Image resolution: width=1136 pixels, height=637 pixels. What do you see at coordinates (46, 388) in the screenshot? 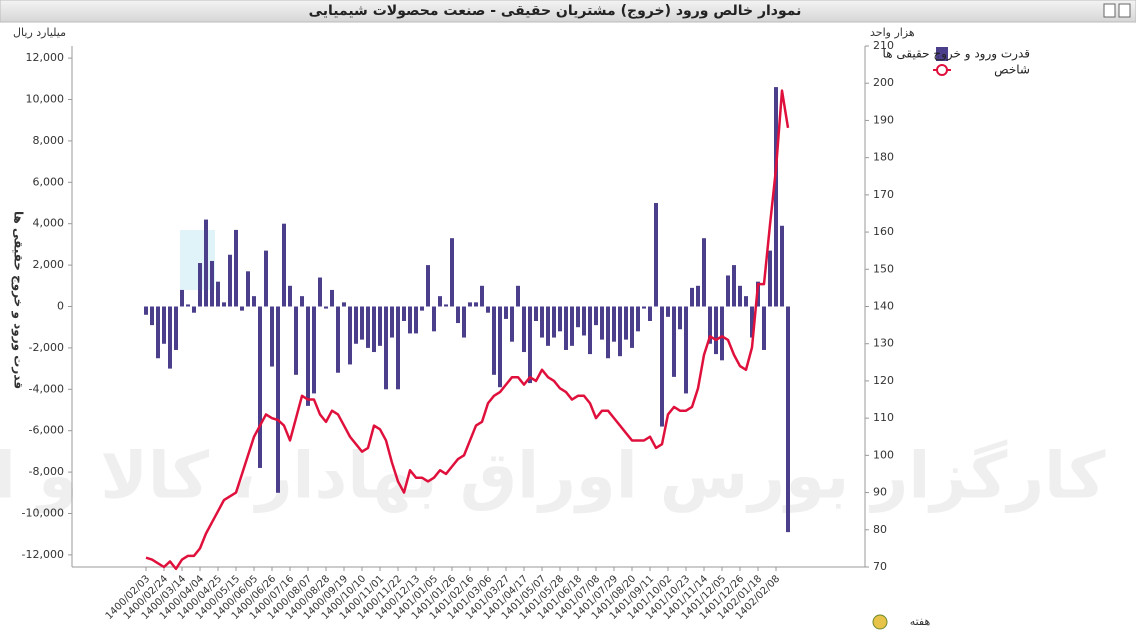
I see `y-tick-label: -4,000` at bounding box center [46, 388].